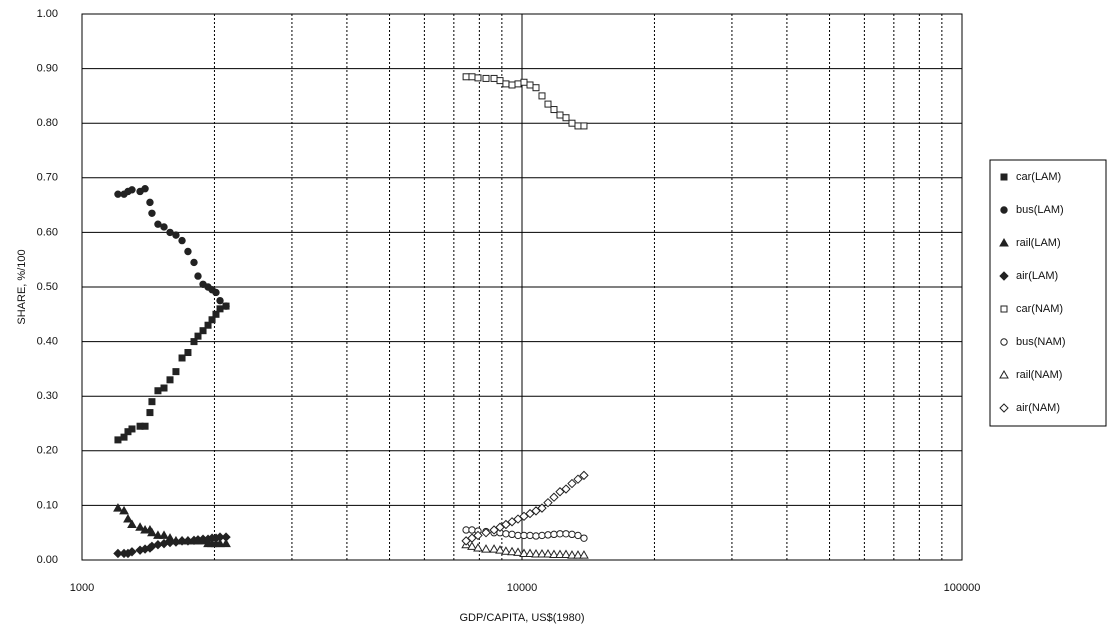 The height and width of the screenshot is (630, 1112). What do you see at coordinates (521, 618) in the screenshot?
I see `x-axis-title: GDP/CAPITA, US$(1980)` at bounding box center [521, 618].